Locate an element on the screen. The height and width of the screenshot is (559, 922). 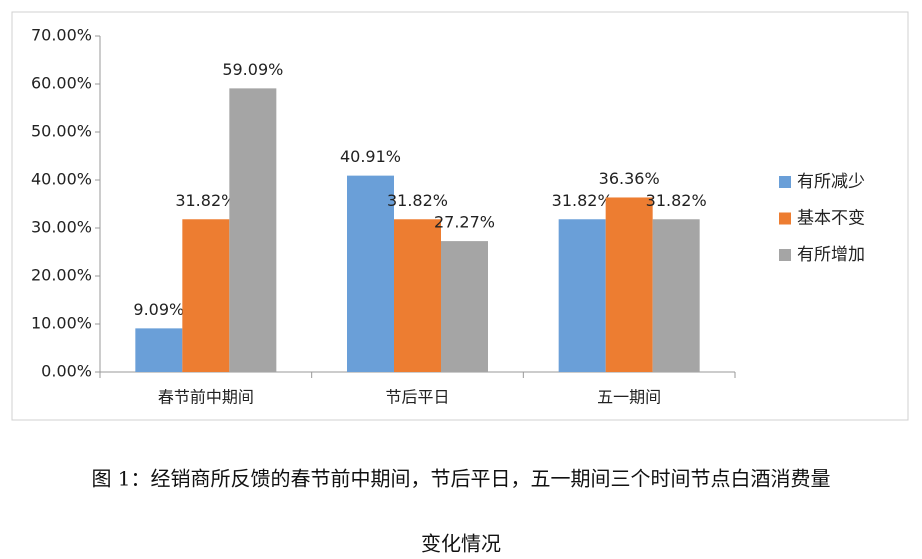
legend-label: 有所增加 is located at coordinates (831, 255).